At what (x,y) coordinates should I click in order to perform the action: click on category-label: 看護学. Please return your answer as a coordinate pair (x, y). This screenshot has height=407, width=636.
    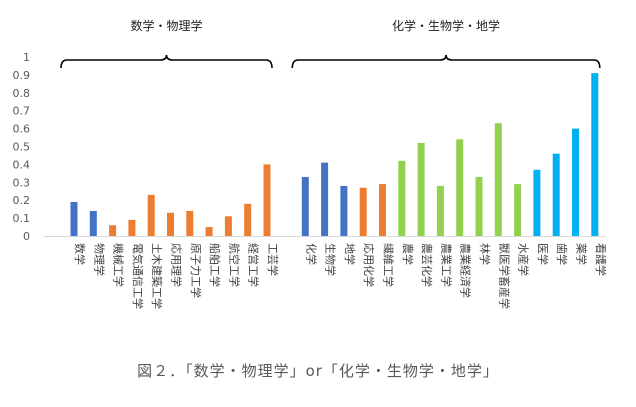
    Looking at the image, I should click on (601, 259).